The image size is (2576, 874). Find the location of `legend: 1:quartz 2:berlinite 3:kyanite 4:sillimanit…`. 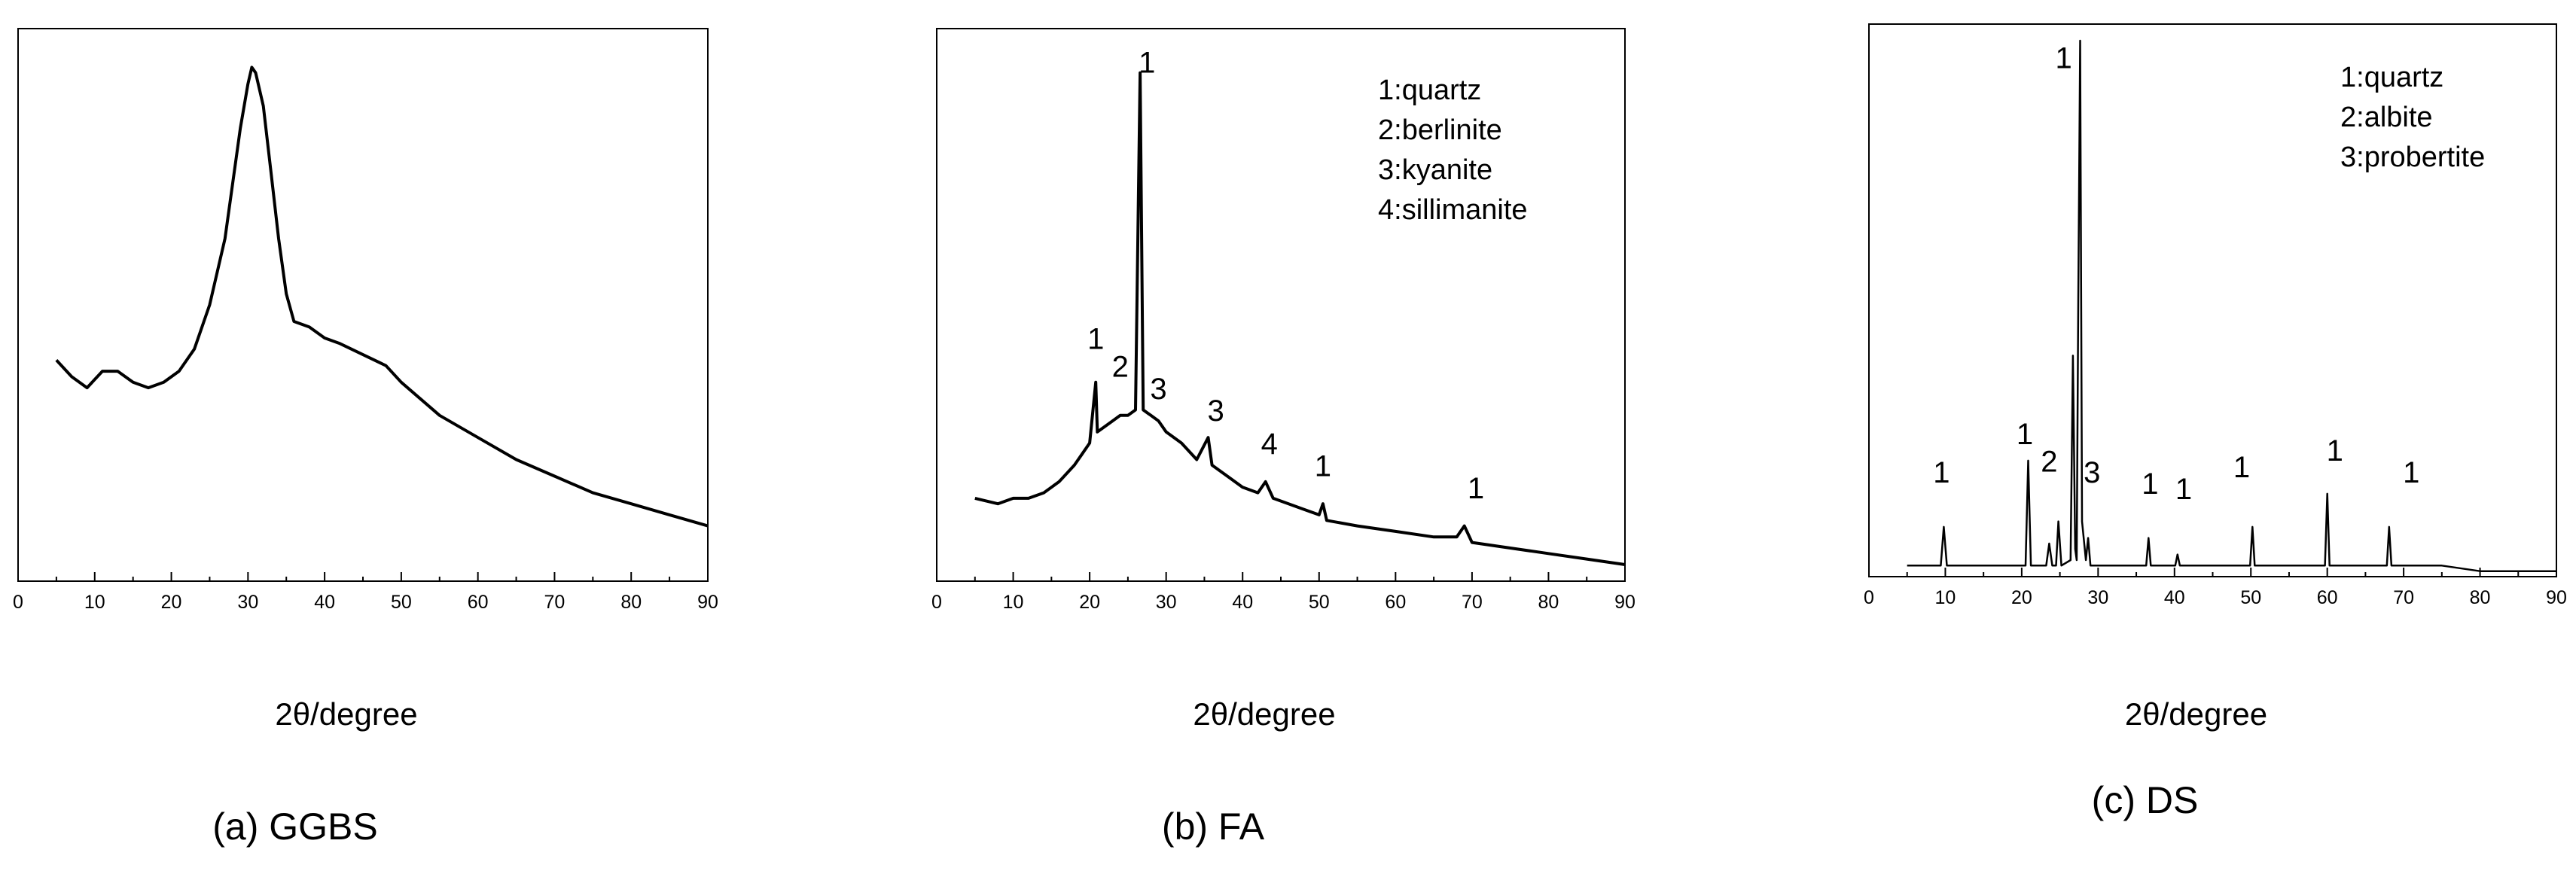

legend: 1:quartz 2:berlinite 3:kyanite 4:sillimanit… is located at coordinates (1453, 150).